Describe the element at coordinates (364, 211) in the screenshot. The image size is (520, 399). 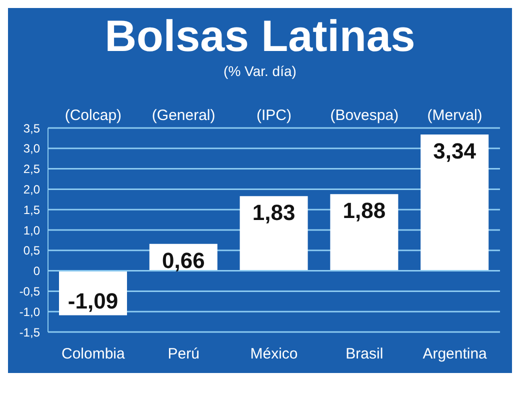
I see `data-label: 1,88` at that location.